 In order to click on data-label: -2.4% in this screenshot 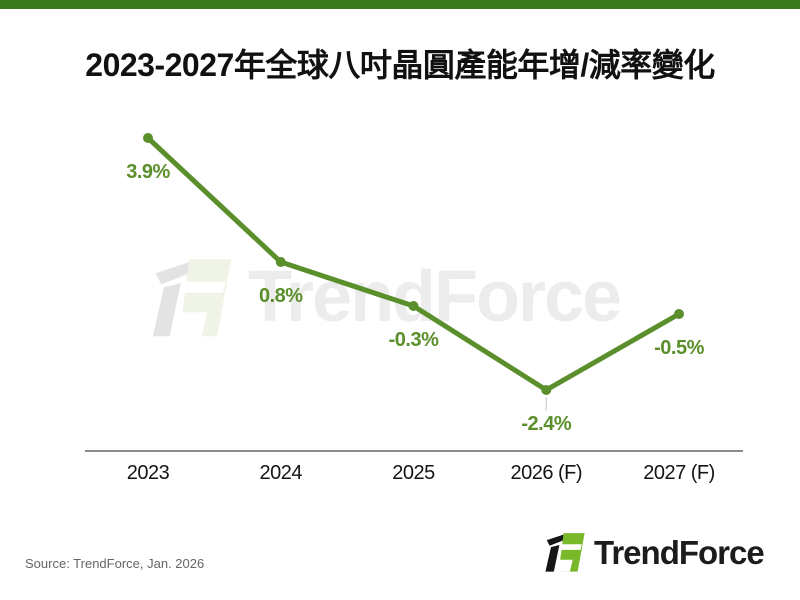, I will do `click(546, 424)`.